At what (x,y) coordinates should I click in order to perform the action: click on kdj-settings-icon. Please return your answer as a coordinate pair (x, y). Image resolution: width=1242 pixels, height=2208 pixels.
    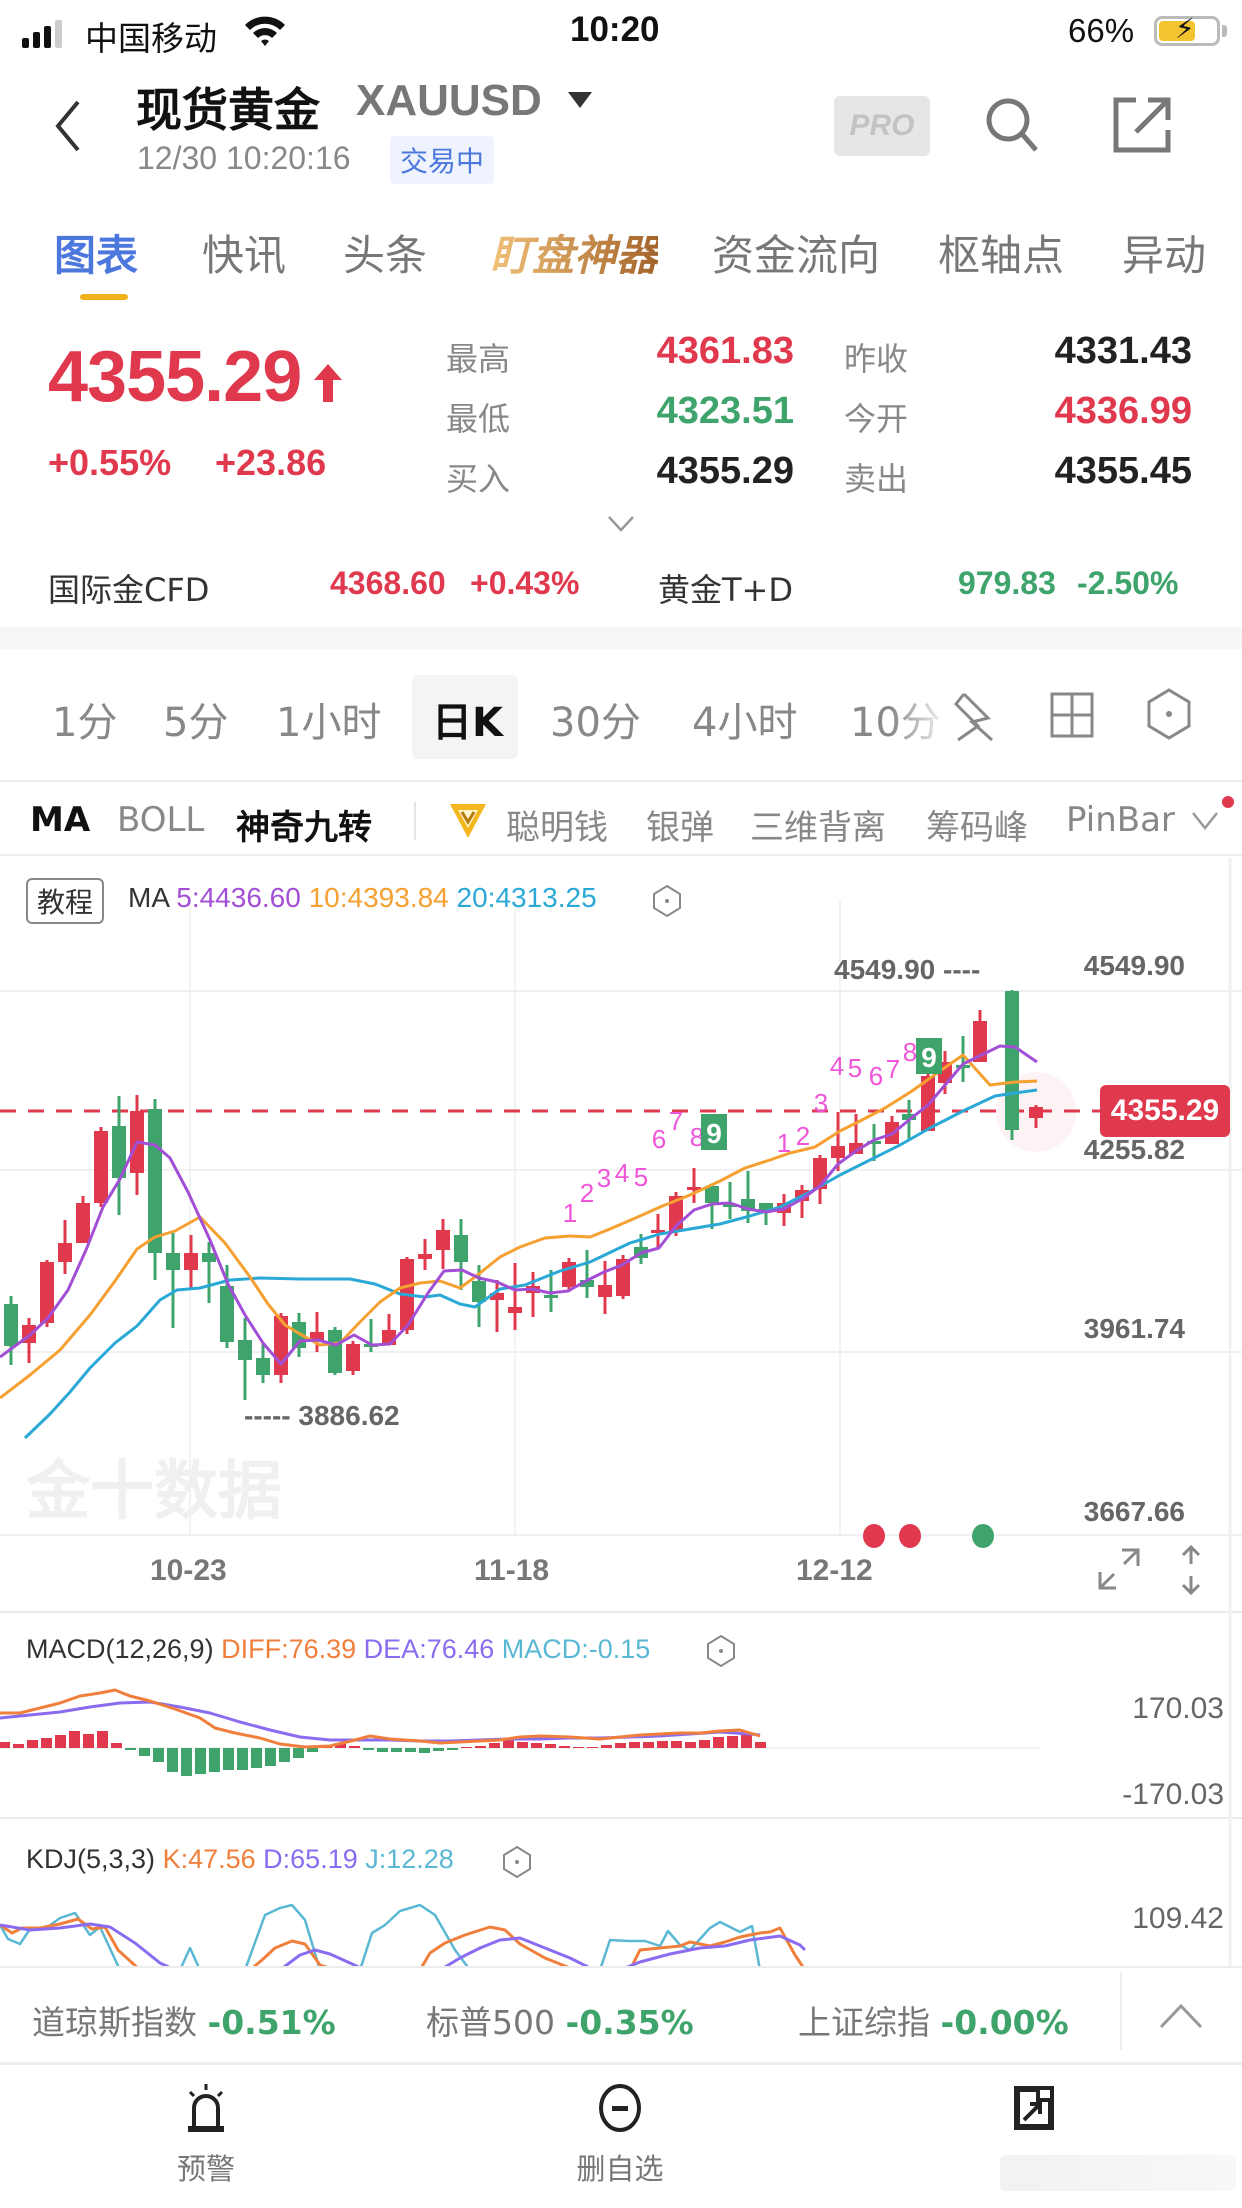
    Looking at the image, I should click on (517, 1862).